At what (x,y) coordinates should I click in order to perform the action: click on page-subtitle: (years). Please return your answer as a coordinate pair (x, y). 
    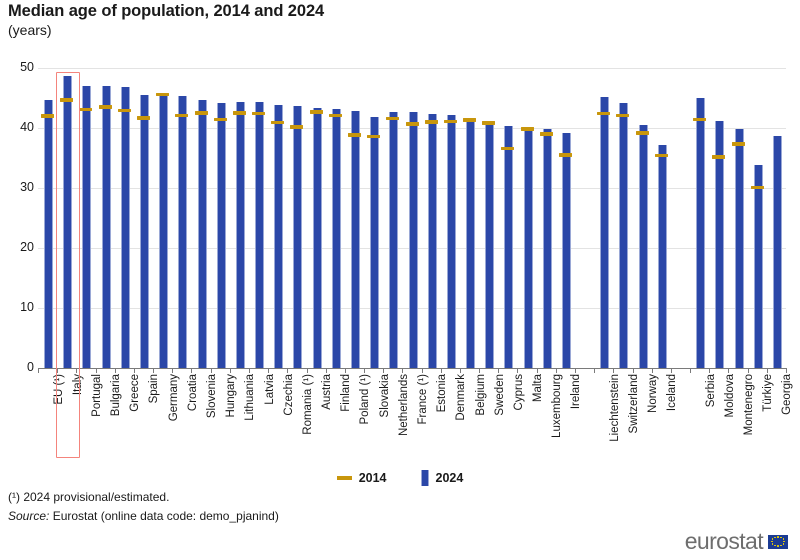
    Looking at the image, I should click on (30, 30).